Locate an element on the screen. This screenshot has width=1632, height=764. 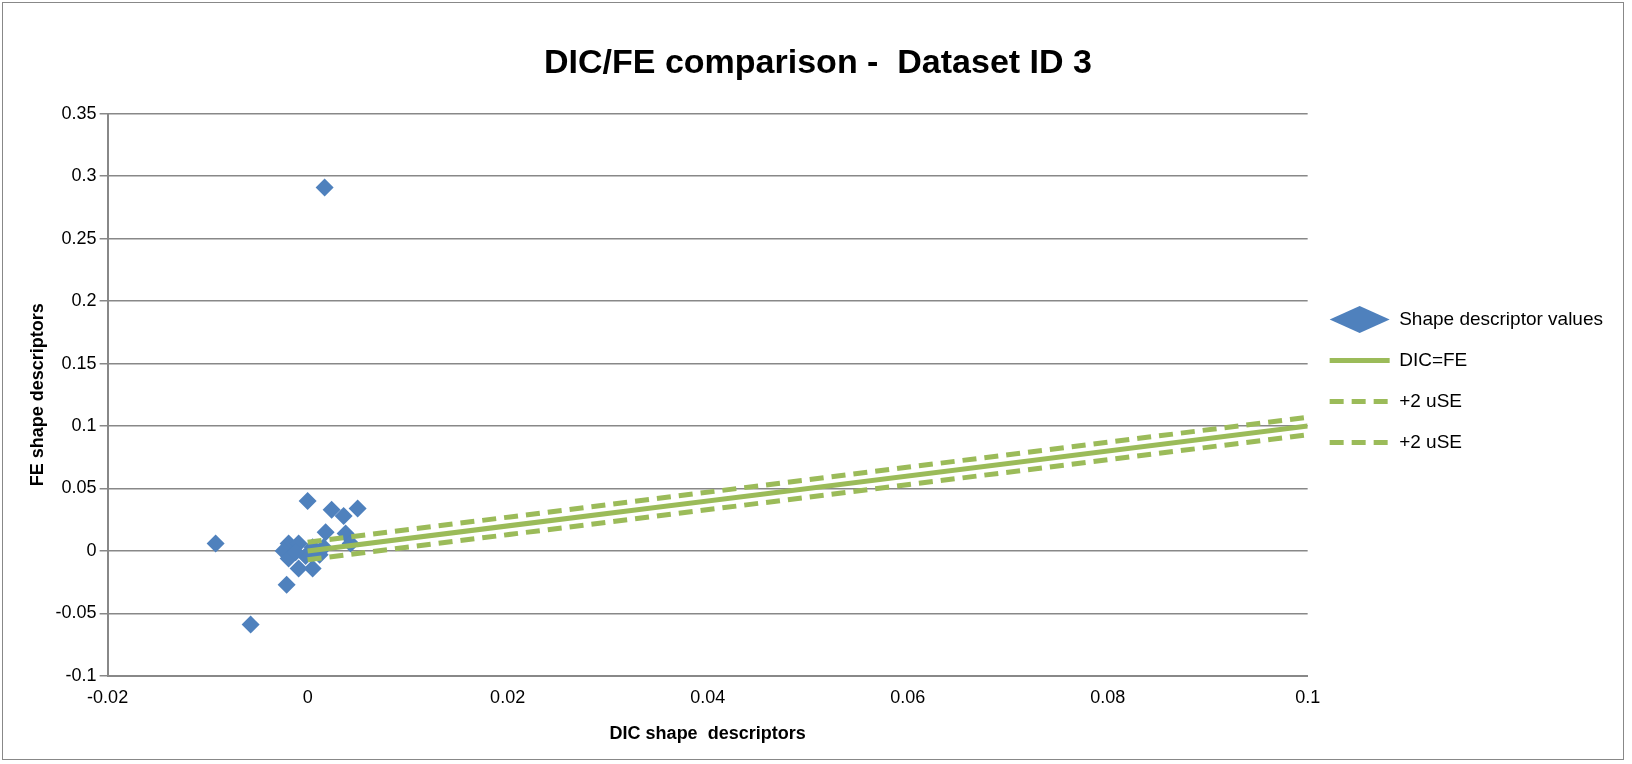
chart-title: DIC/FE comparison - Dataset ID 3 is located at coordinates (818, 60).